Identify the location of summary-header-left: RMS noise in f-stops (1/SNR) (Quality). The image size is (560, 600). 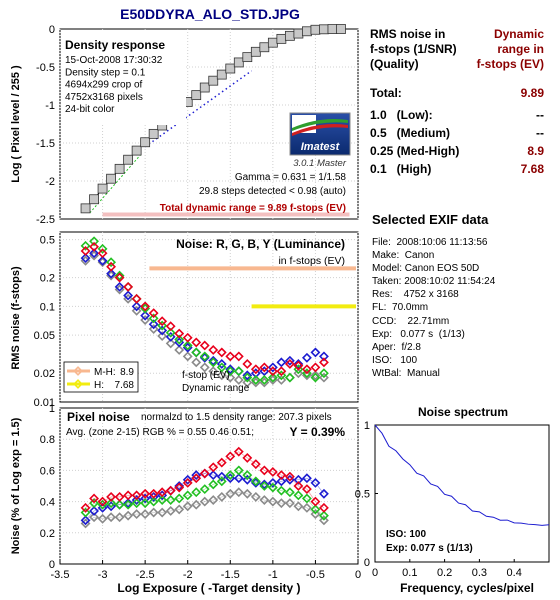
(413, 49).